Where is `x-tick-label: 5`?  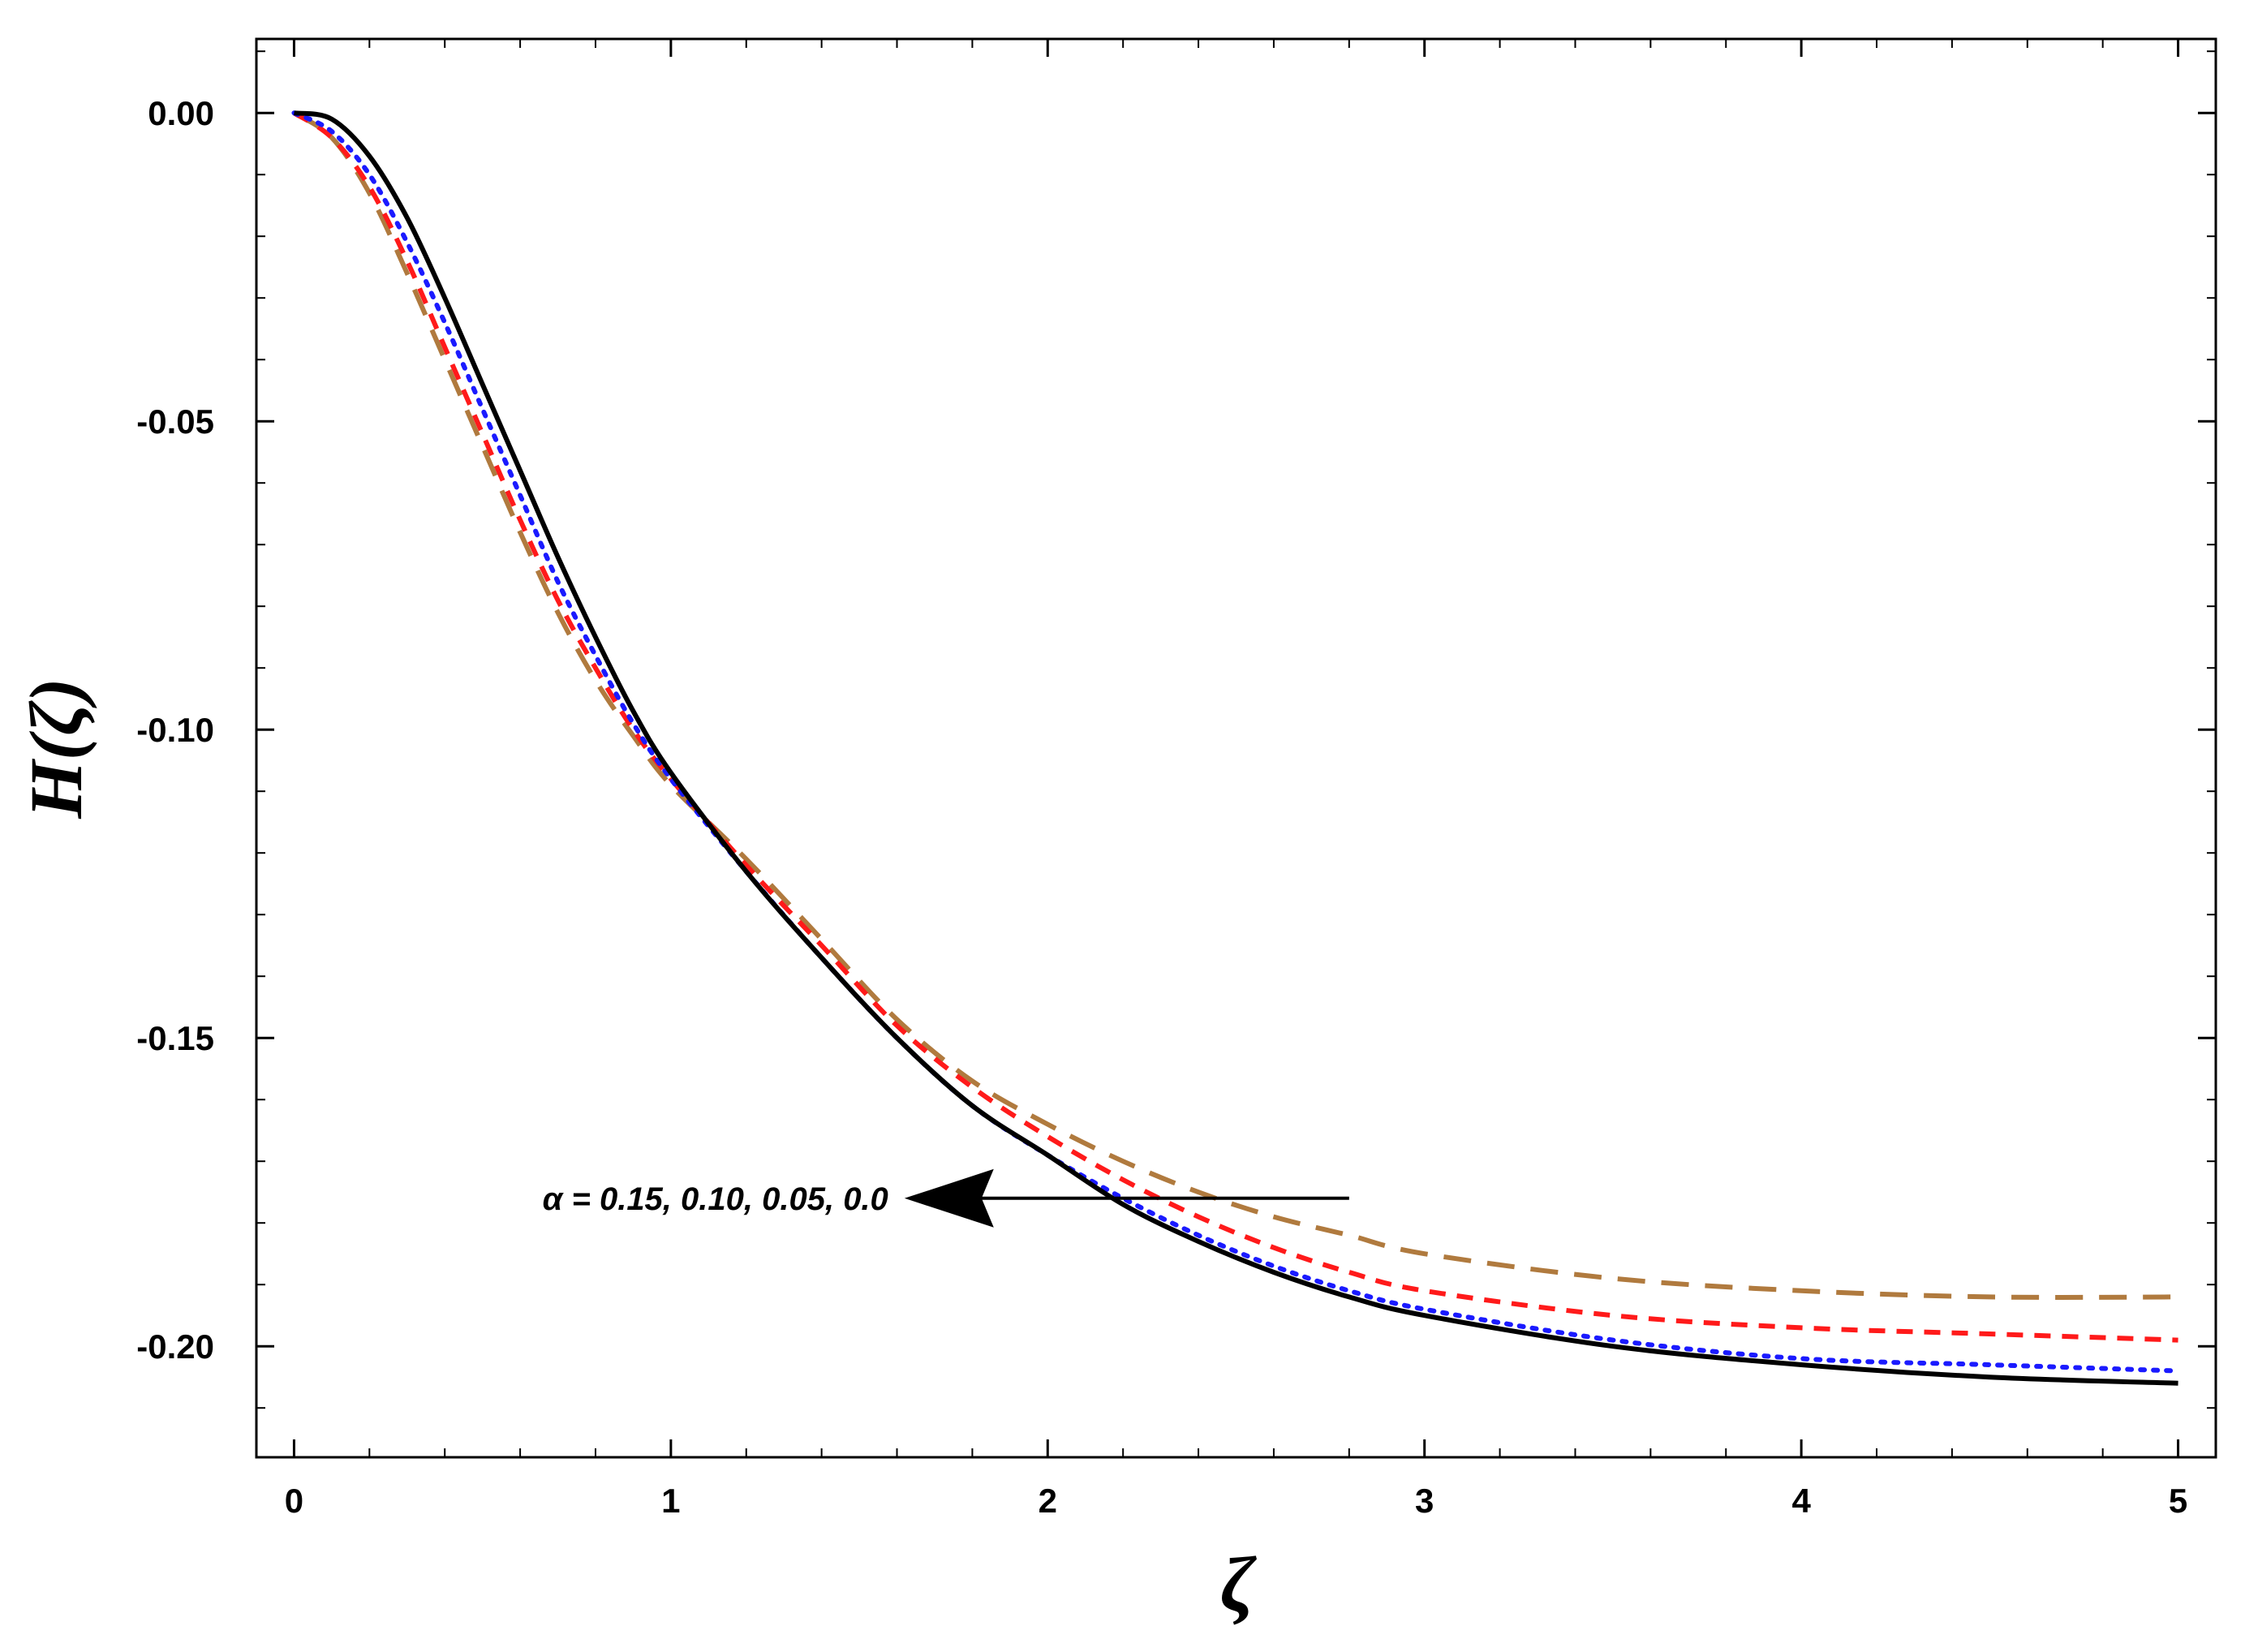 x-tick-label: 5 is located at coordinates (2178, 1501).